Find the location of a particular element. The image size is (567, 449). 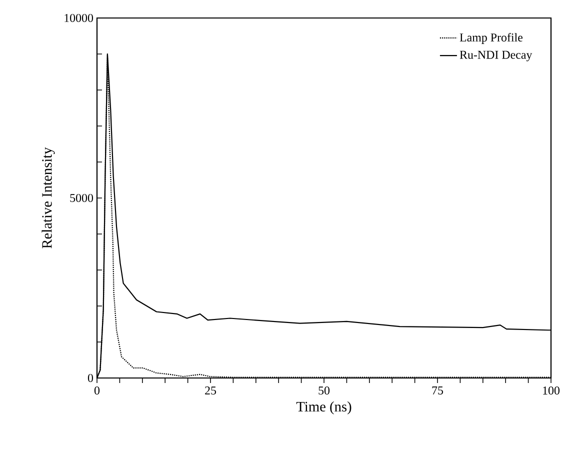

y-tick-label: 5000 is located at coordinates (82, 198).